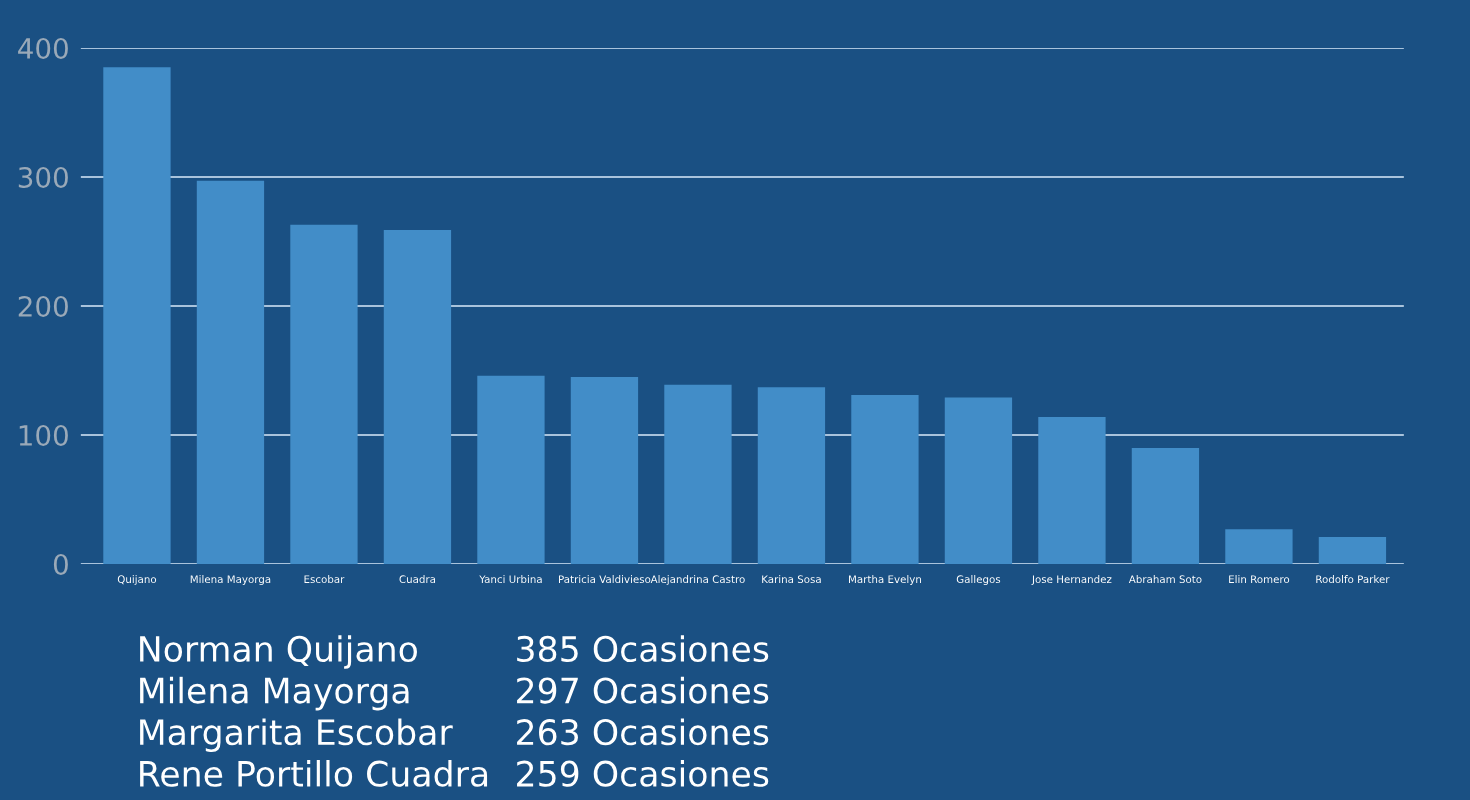 Image resolution: width=1470 pixels, height=800 pixels. I want to click on y-tick-label: 200, so click(43, 306).